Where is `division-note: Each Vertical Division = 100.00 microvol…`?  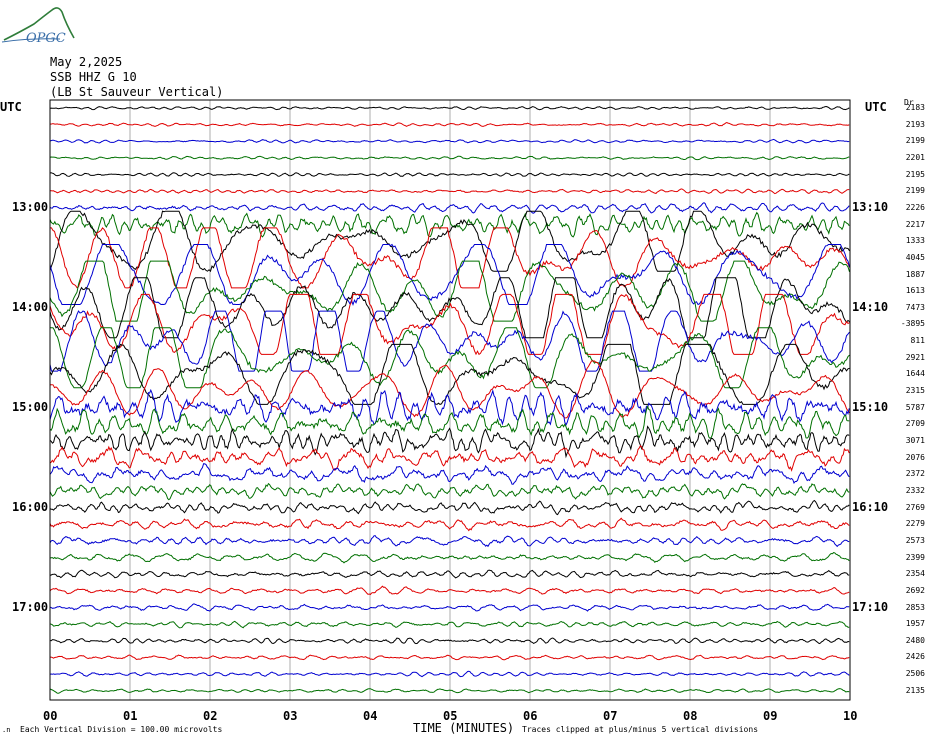
division-note: Each Vertical Division = 100.00 microvol… is located at coordinates (121, 729).